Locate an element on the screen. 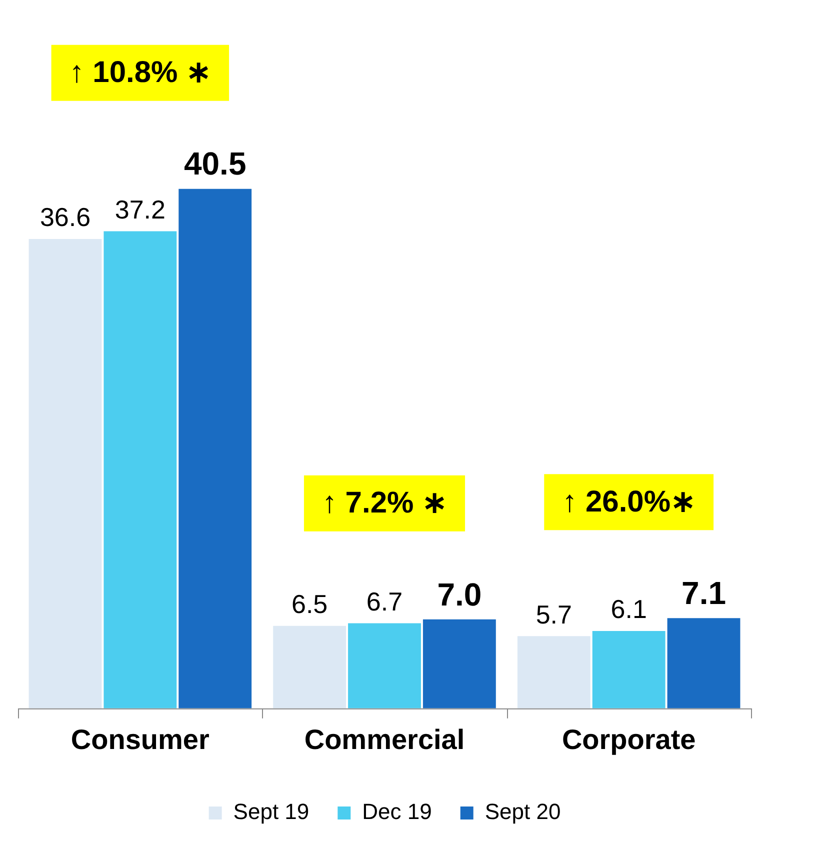 This screenshot has width=821, height=844. data-label: 6.1 is located at coordinates (628, 609).